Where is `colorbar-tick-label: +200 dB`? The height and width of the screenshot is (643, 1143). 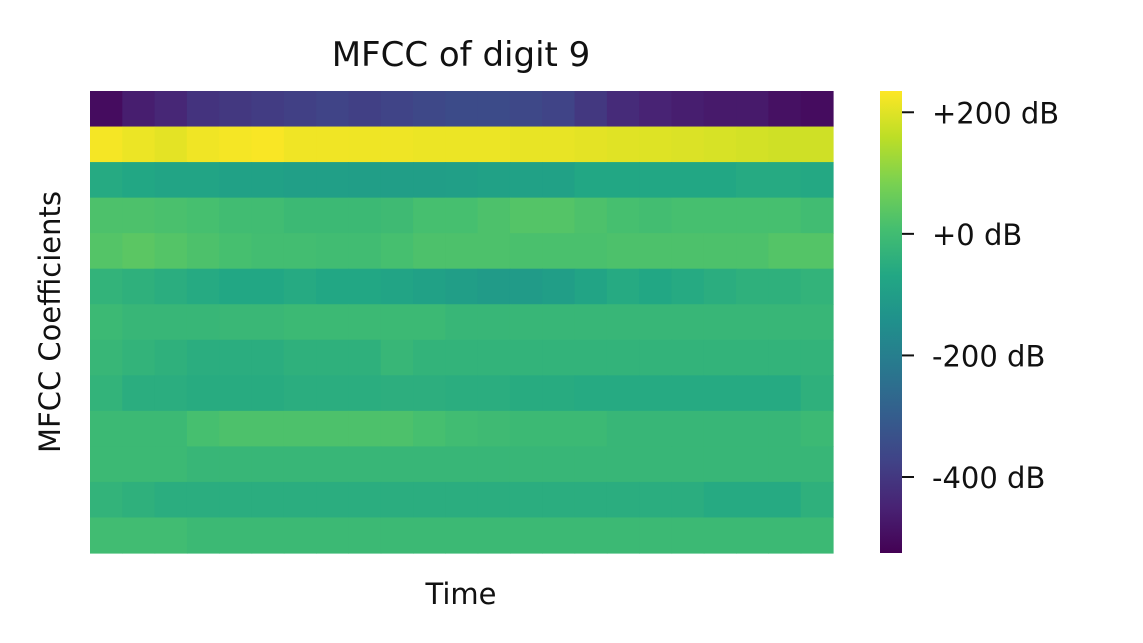
colorbar-tick-label: +200 dB is located at coordinates (995, 113).